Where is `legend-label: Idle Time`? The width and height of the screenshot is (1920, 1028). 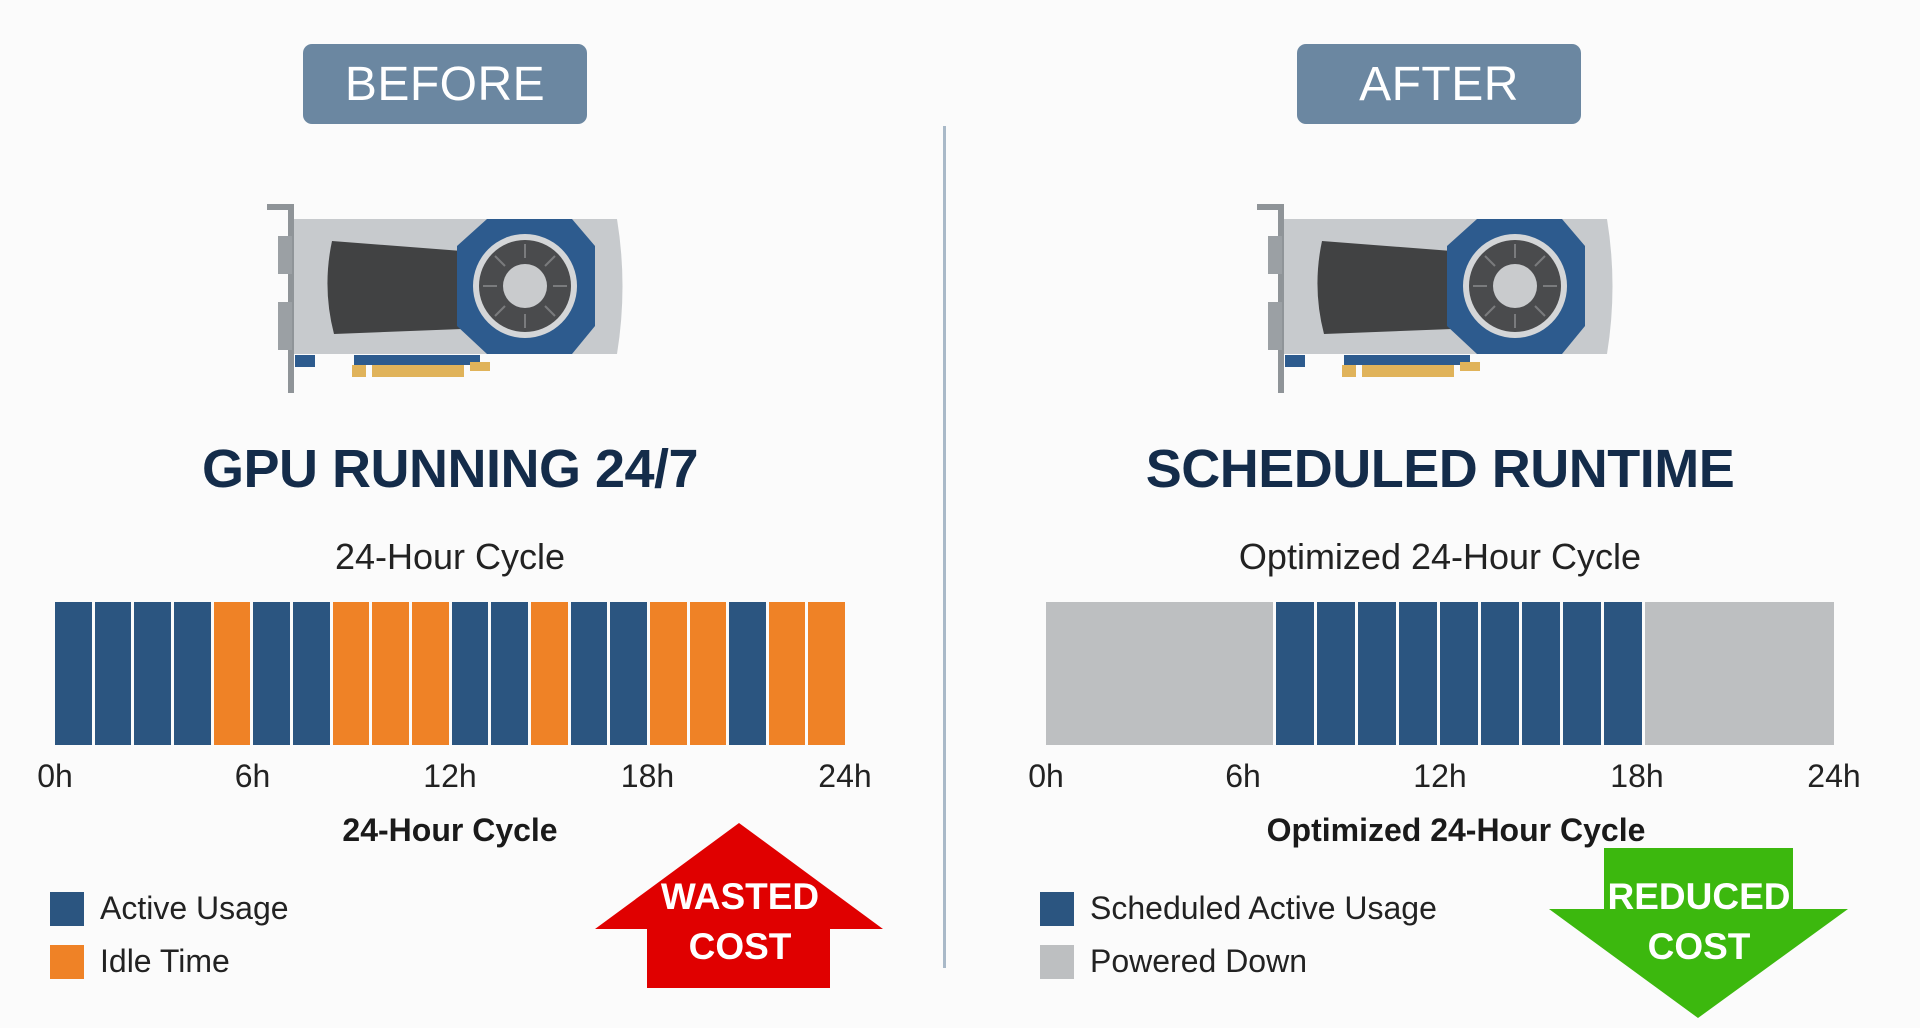
legend-label: Idle Time is located at coordinates (165, 961).